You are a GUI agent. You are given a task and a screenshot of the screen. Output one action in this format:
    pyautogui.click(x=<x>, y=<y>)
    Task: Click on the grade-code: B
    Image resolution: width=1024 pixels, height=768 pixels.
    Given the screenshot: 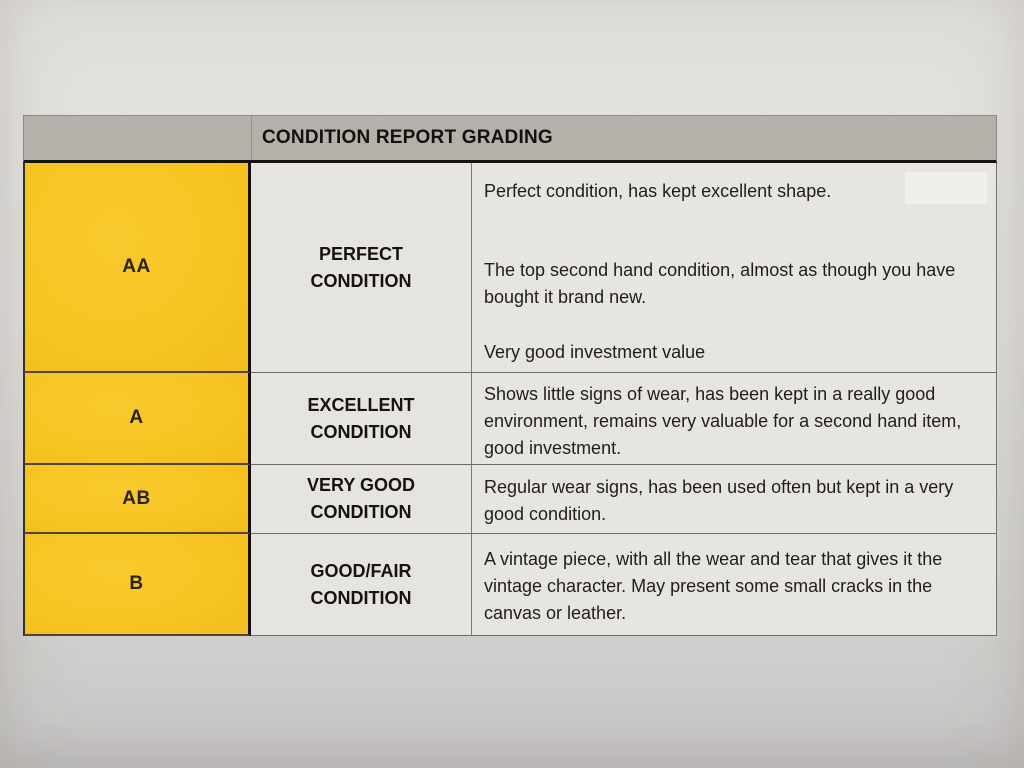 What is the action you would take?
    pyautogui.click(x=136, y=583)
    